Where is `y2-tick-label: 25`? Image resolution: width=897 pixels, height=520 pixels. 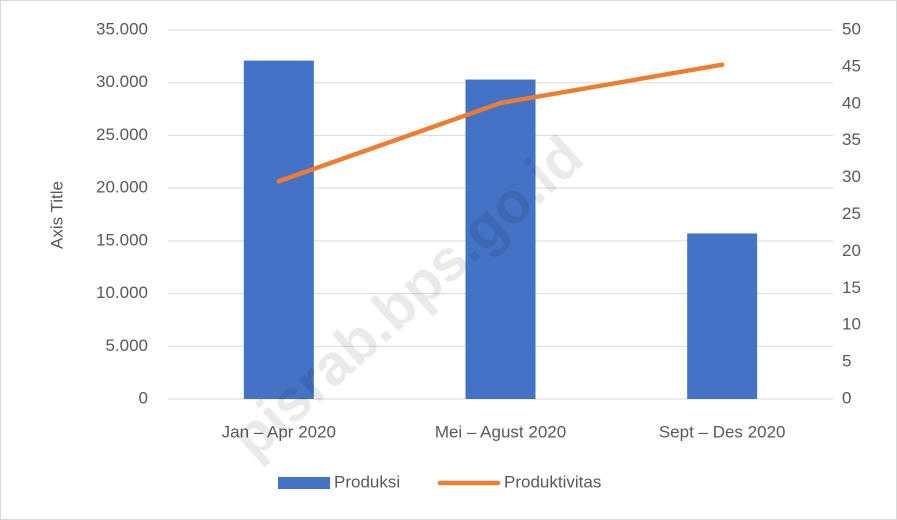
y2-tick-label: 25 is located at coordinates (851, 213).